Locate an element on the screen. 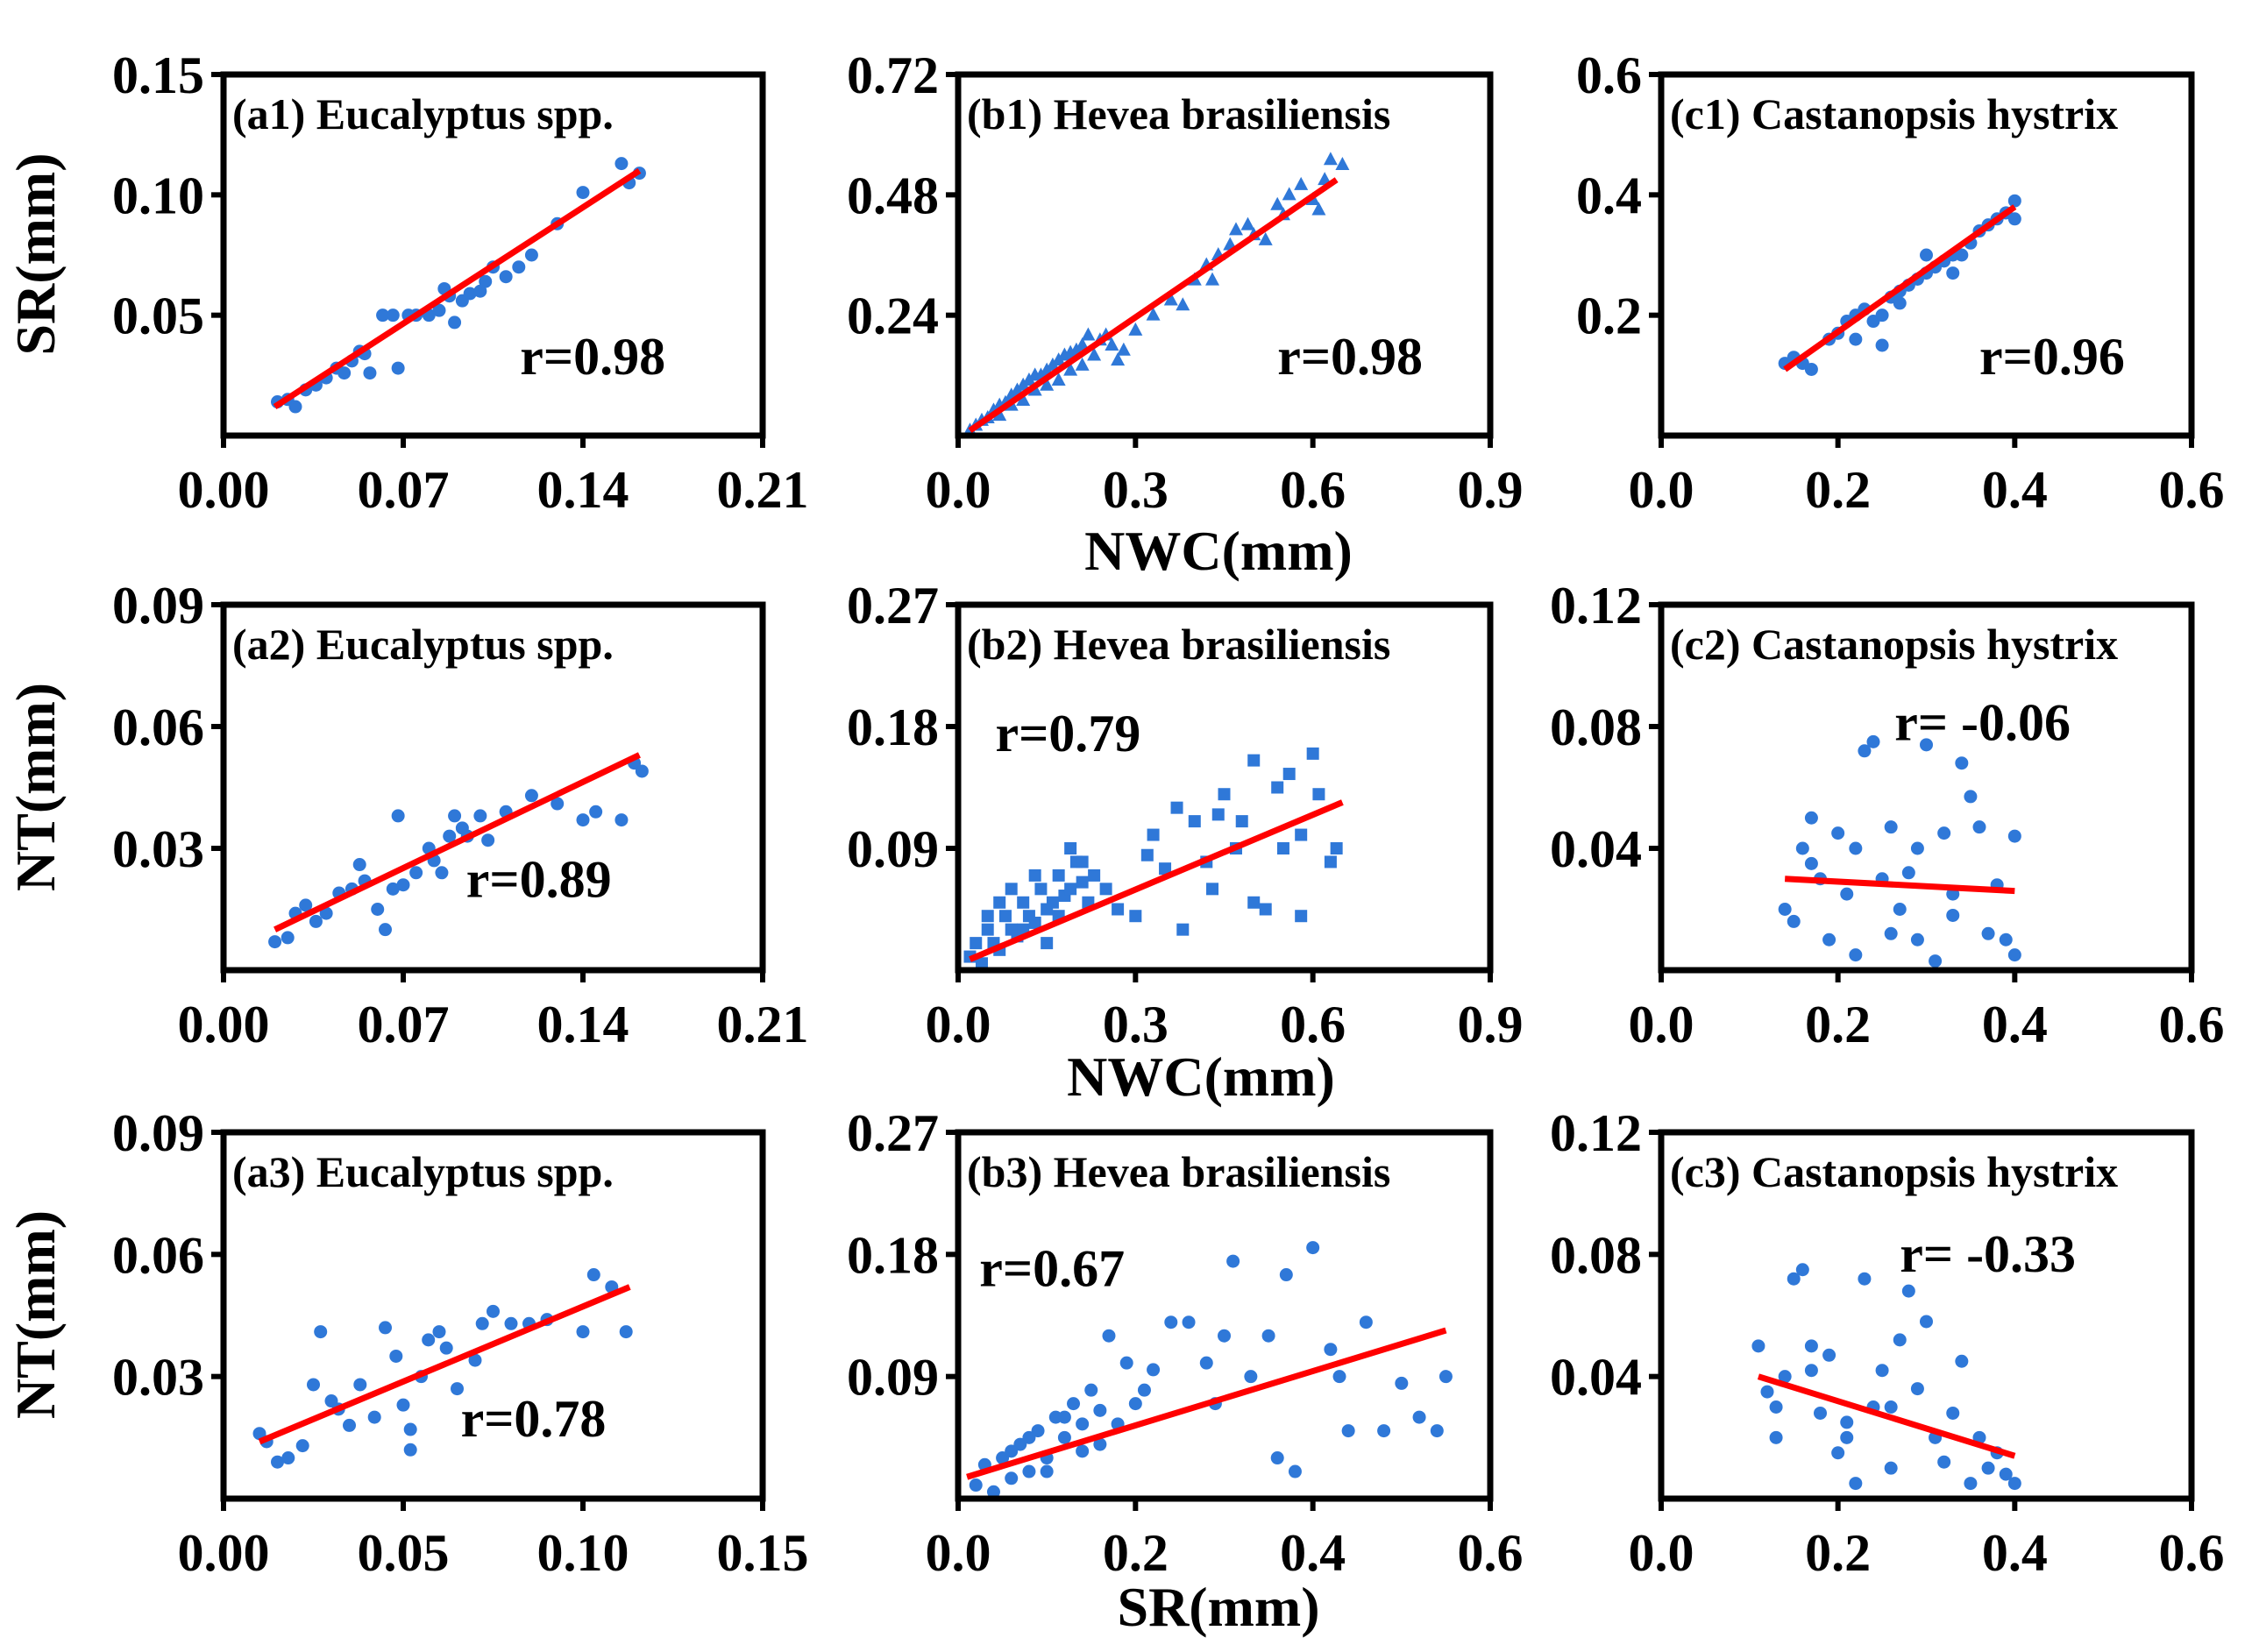 The image size is (2252, 1652). correlation-label: r=0.96 is located at coordinates (2052, 357).